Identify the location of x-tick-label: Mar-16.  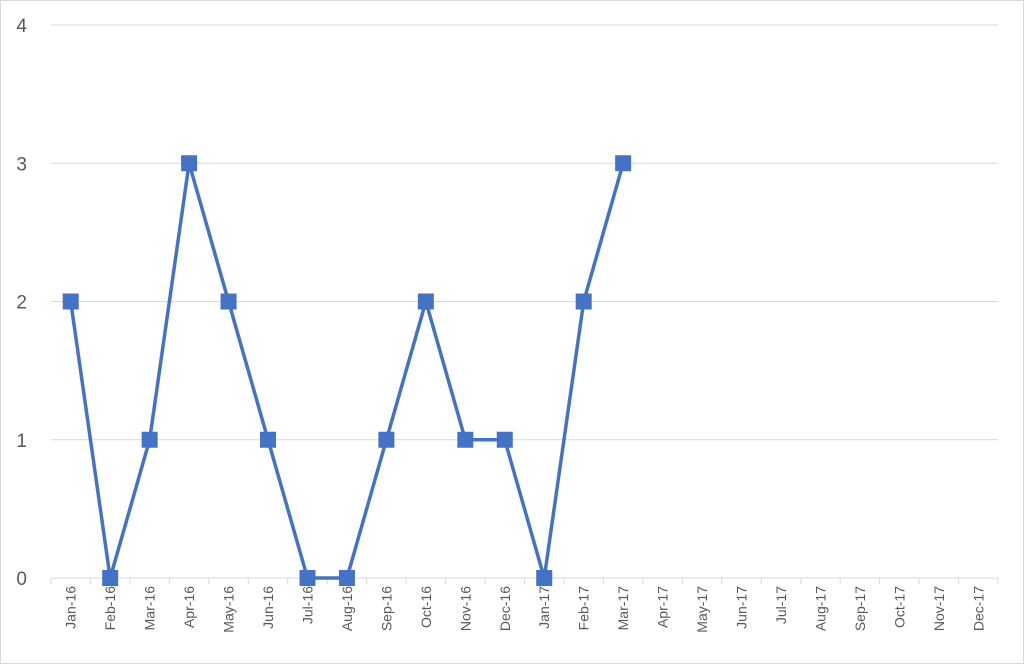
(150, 608).